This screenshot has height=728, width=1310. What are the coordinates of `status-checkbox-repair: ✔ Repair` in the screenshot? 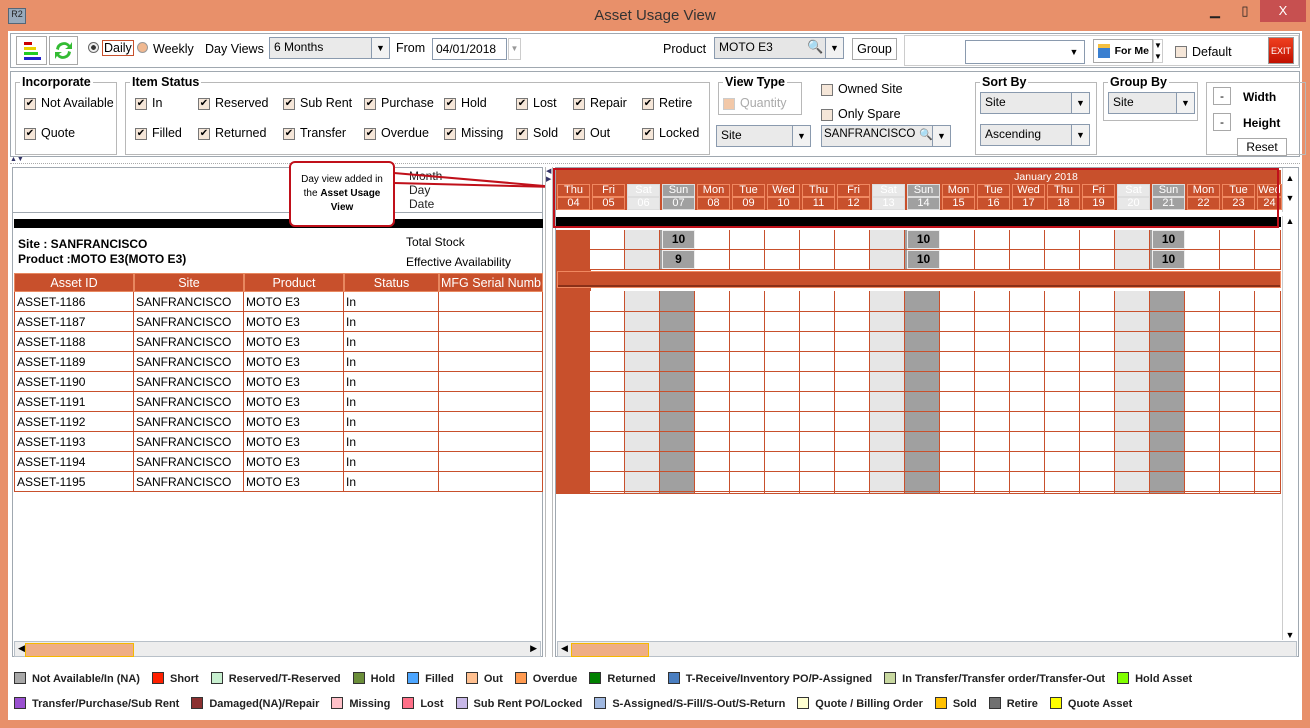 It's located at (600, 103).